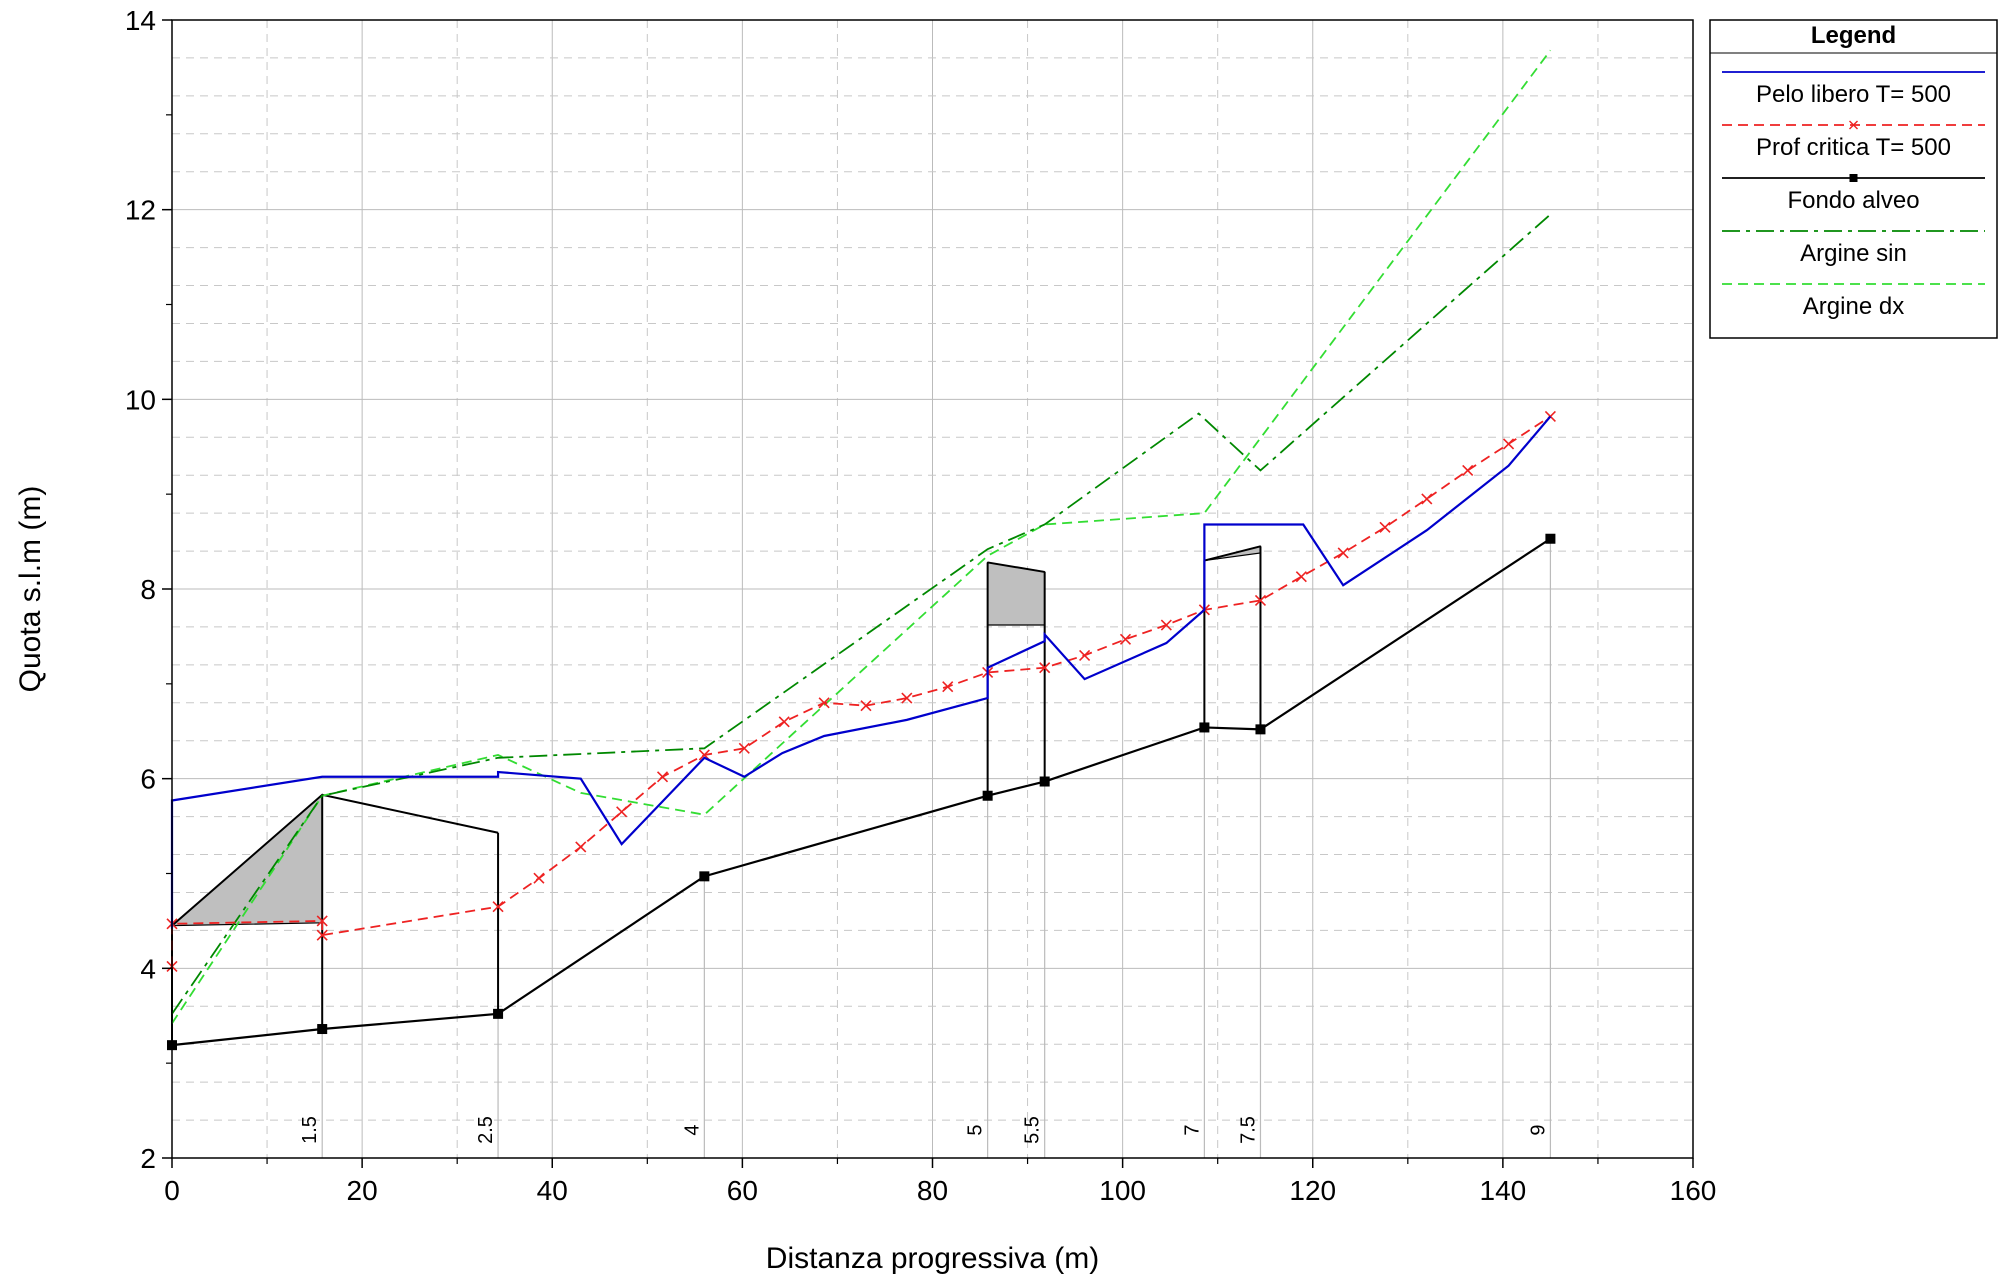  I want to click on legend-item-argine_dx: Argine dx, so click(1853, 301).